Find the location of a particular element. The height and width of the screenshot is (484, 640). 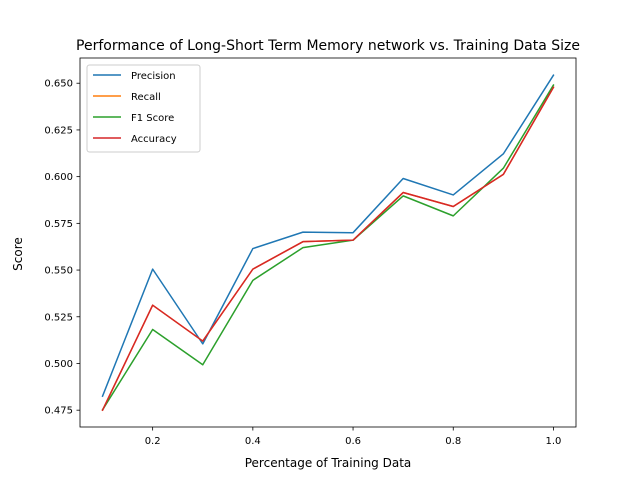

legend: Precision Recall F1 Score Accuracy is located at coordinates (143, 108).